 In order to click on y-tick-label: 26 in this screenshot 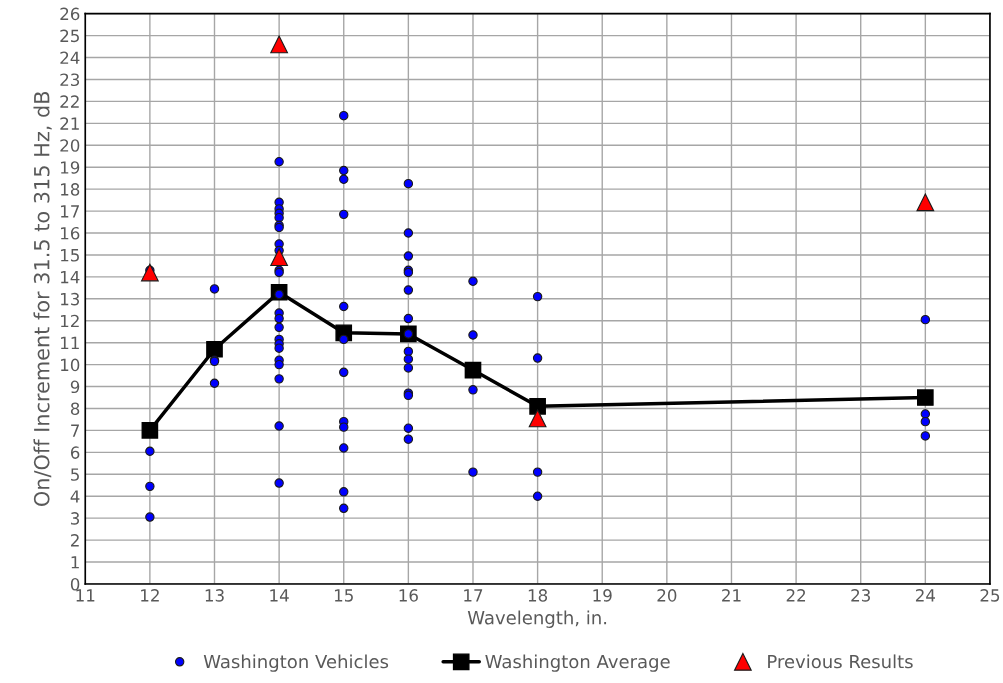, I will do `click(70, 14)`.